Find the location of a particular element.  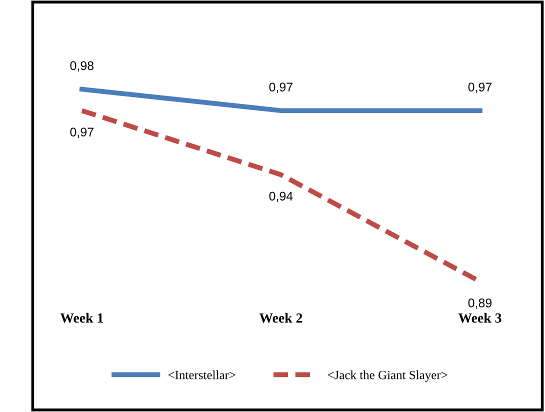

legend-label: <Jack the Giant Slayer> is located at coordinates (388, 376).